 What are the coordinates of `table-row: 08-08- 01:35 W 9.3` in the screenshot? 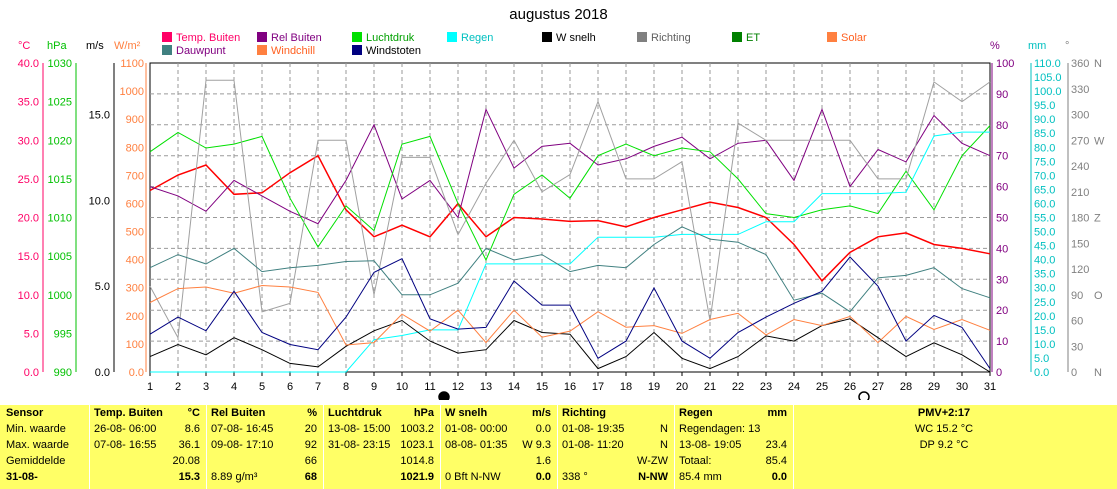 It's located at (499, 445).